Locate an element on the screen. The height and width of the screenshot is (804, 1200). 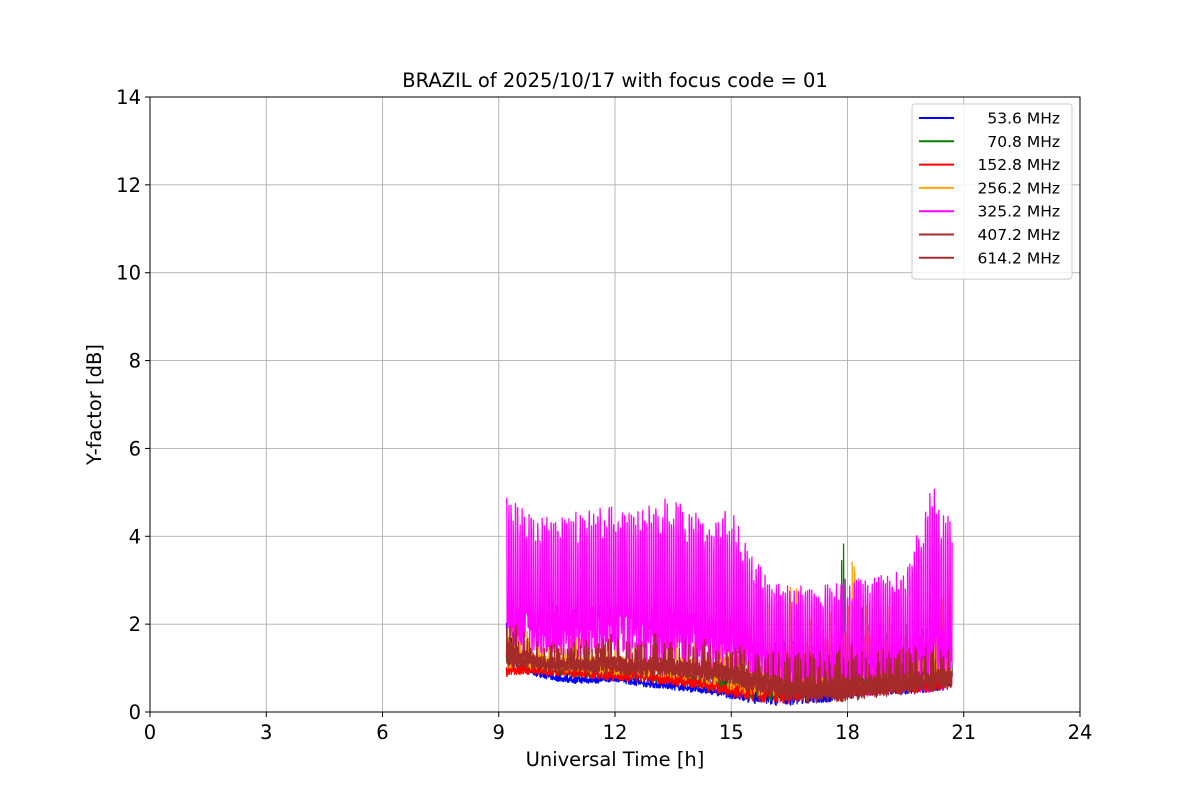
y-tick-label: 4 is located at coordinates (135, 536).